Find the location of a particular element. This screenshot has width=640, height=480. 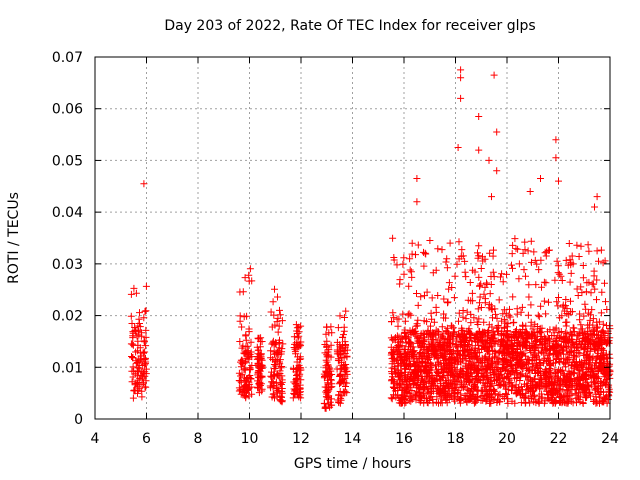

y-tick-label: 0.01 is located at coordinates (67, 368).